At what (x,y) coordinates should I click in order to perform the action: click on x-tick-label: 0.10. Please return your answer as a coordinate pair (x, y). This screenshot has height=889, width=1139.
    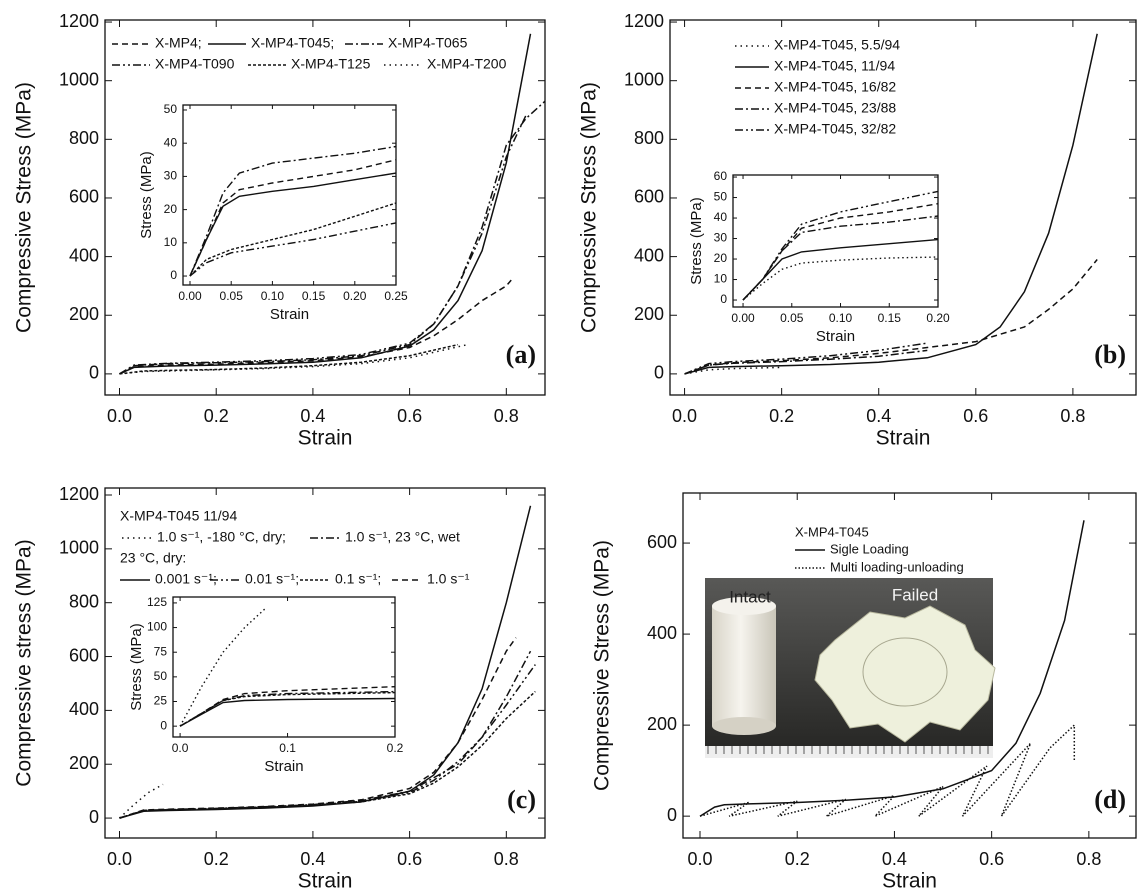
    Looking at the image, I should click on (841, 318).